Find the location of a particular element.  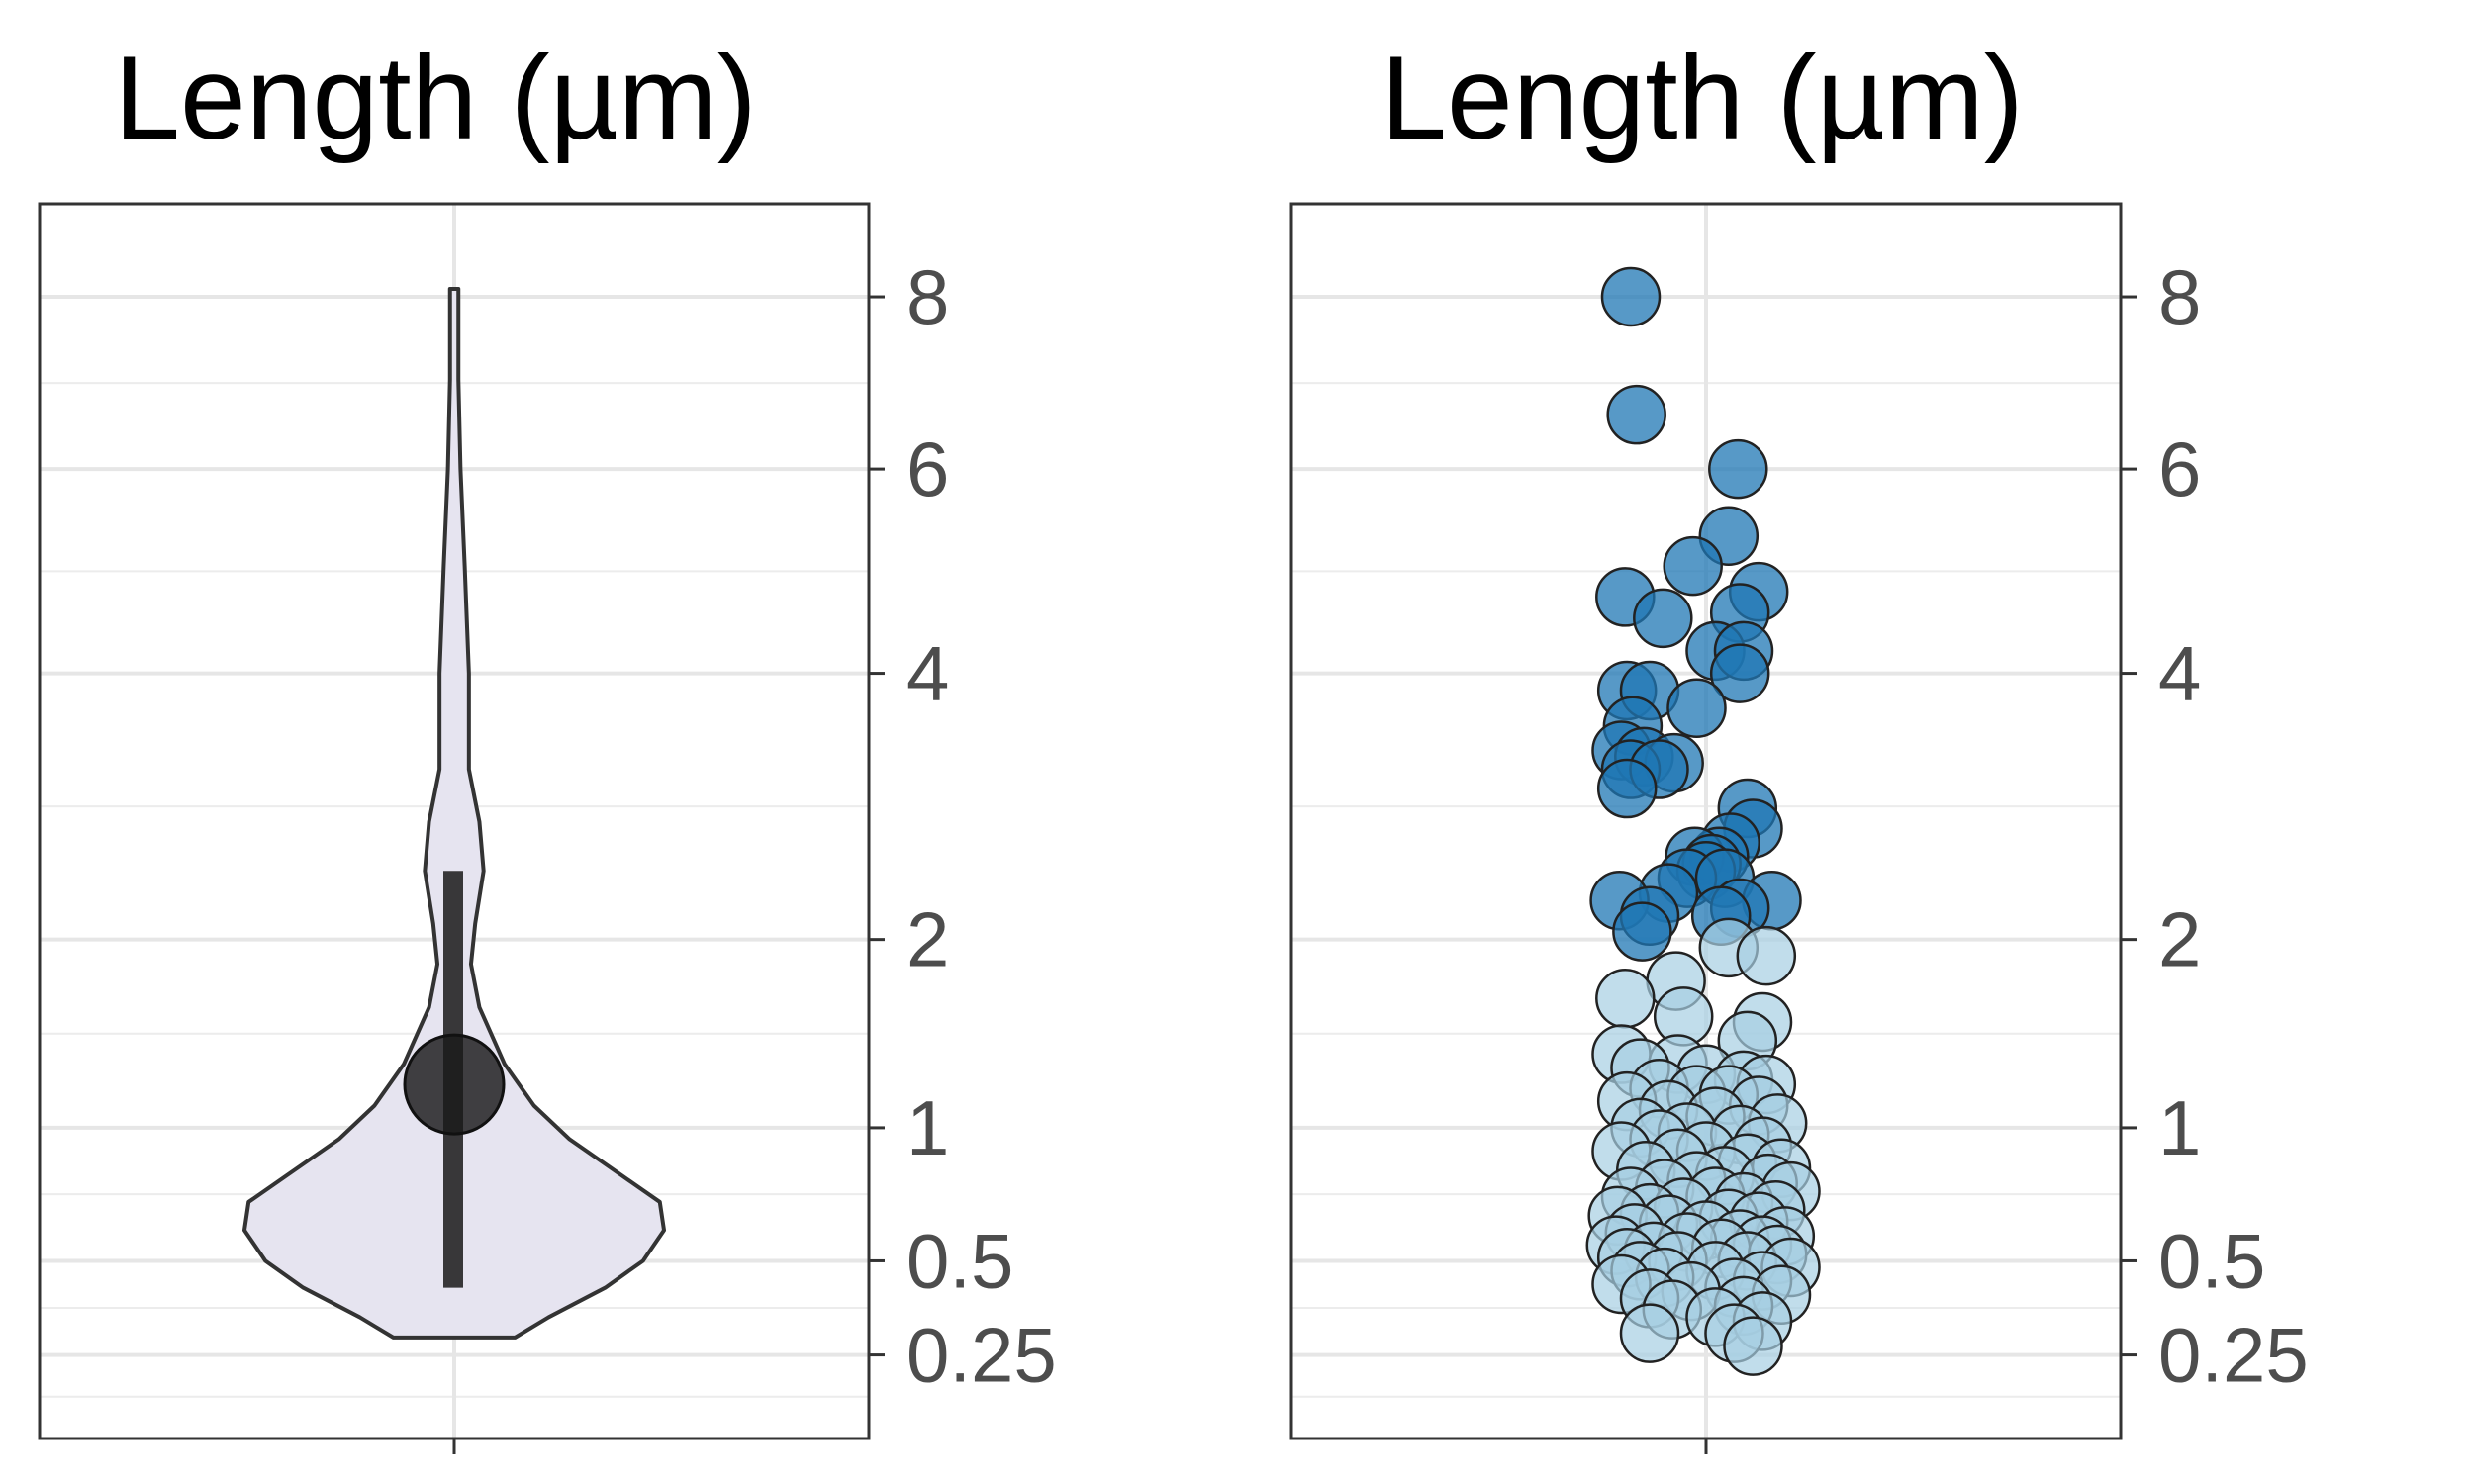

violin-chart-title: Length (µm) is located at coordinates (435, 98).